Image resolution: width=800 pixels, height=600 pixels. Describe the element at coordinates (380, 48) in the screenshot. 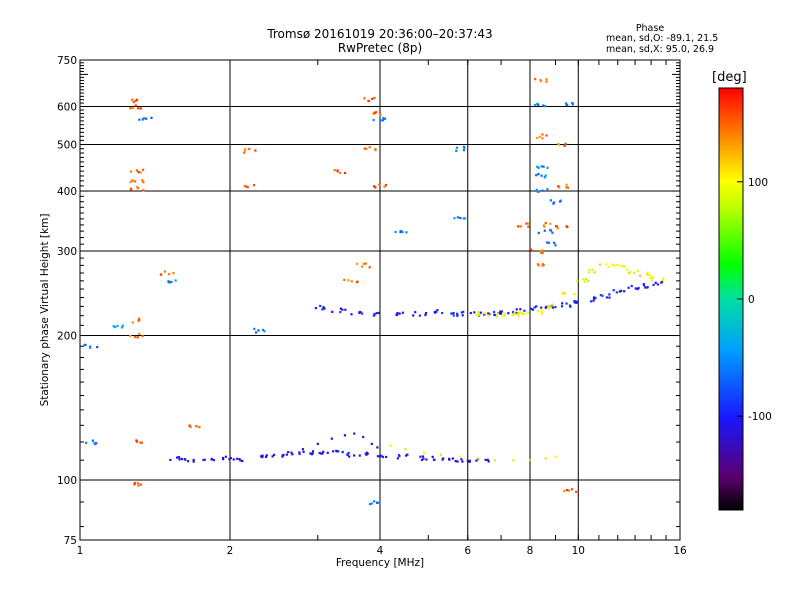

I see `chart-subtitle: RwPretec (8p)` at that location.